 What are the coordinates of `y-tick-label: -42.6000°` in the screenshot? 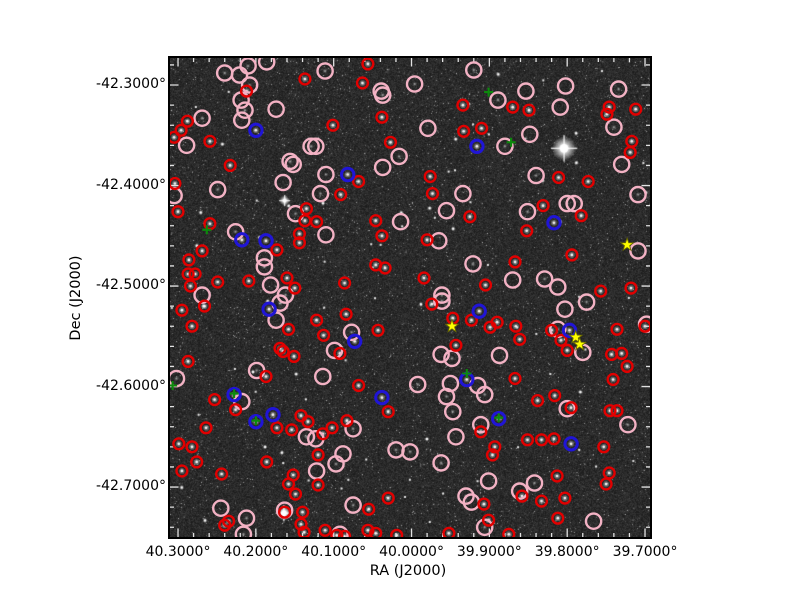 It's located at (131, 385).